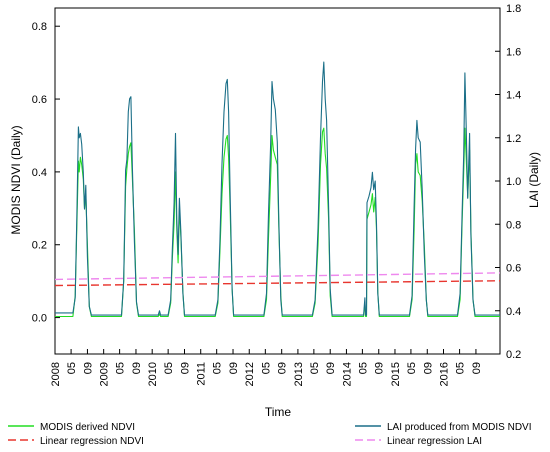 The image size is (550, 452). Describe the element at coordinates (396, 374) in the screenshot. I see `x-tick-label: 2015` at that location.